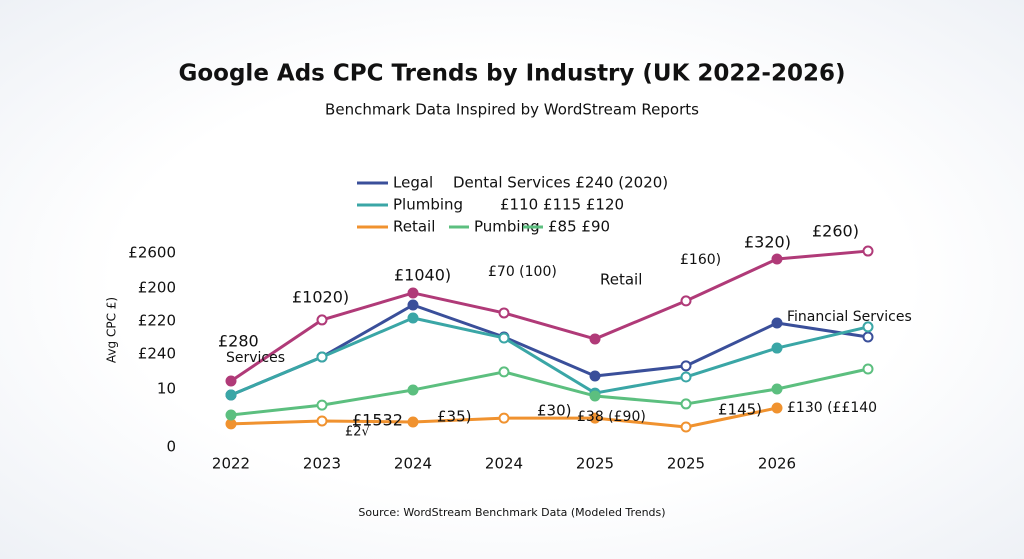 The image size is (1024, 559). I want to click on annotation: Retail, so click(621, 280).